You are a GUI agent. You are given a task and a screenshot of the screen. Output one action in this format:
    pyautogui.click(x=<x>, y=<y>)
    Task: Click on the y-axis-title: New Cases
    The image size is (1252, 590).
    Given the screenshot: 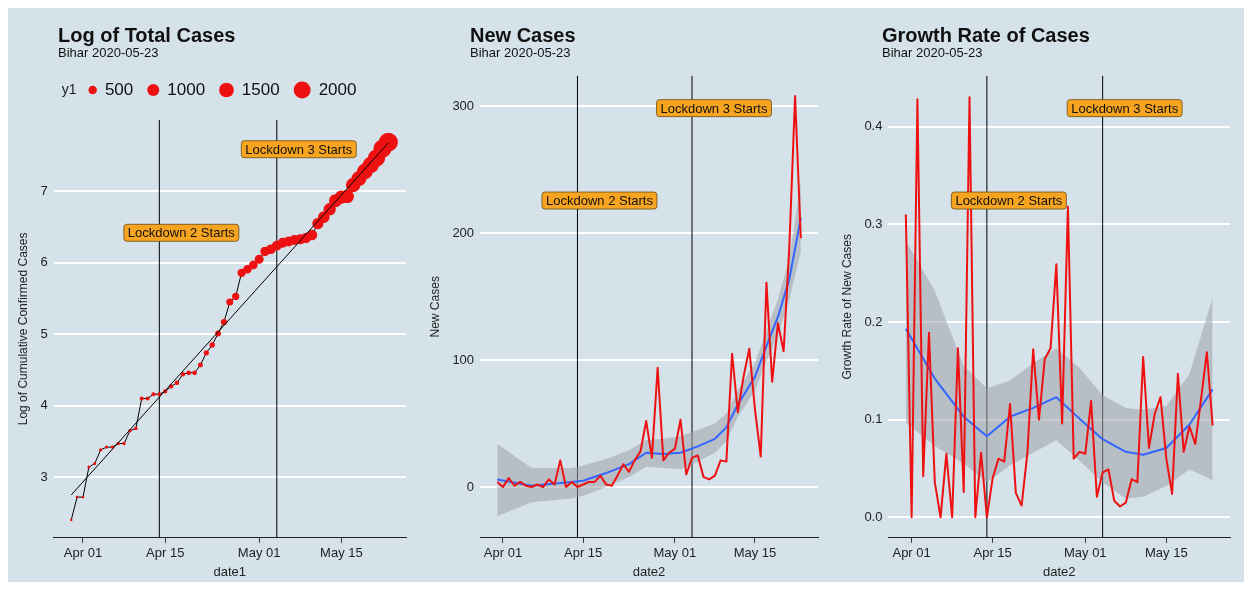 What is the action you would take?
    pyautogui.click(x=434, y=307)
    